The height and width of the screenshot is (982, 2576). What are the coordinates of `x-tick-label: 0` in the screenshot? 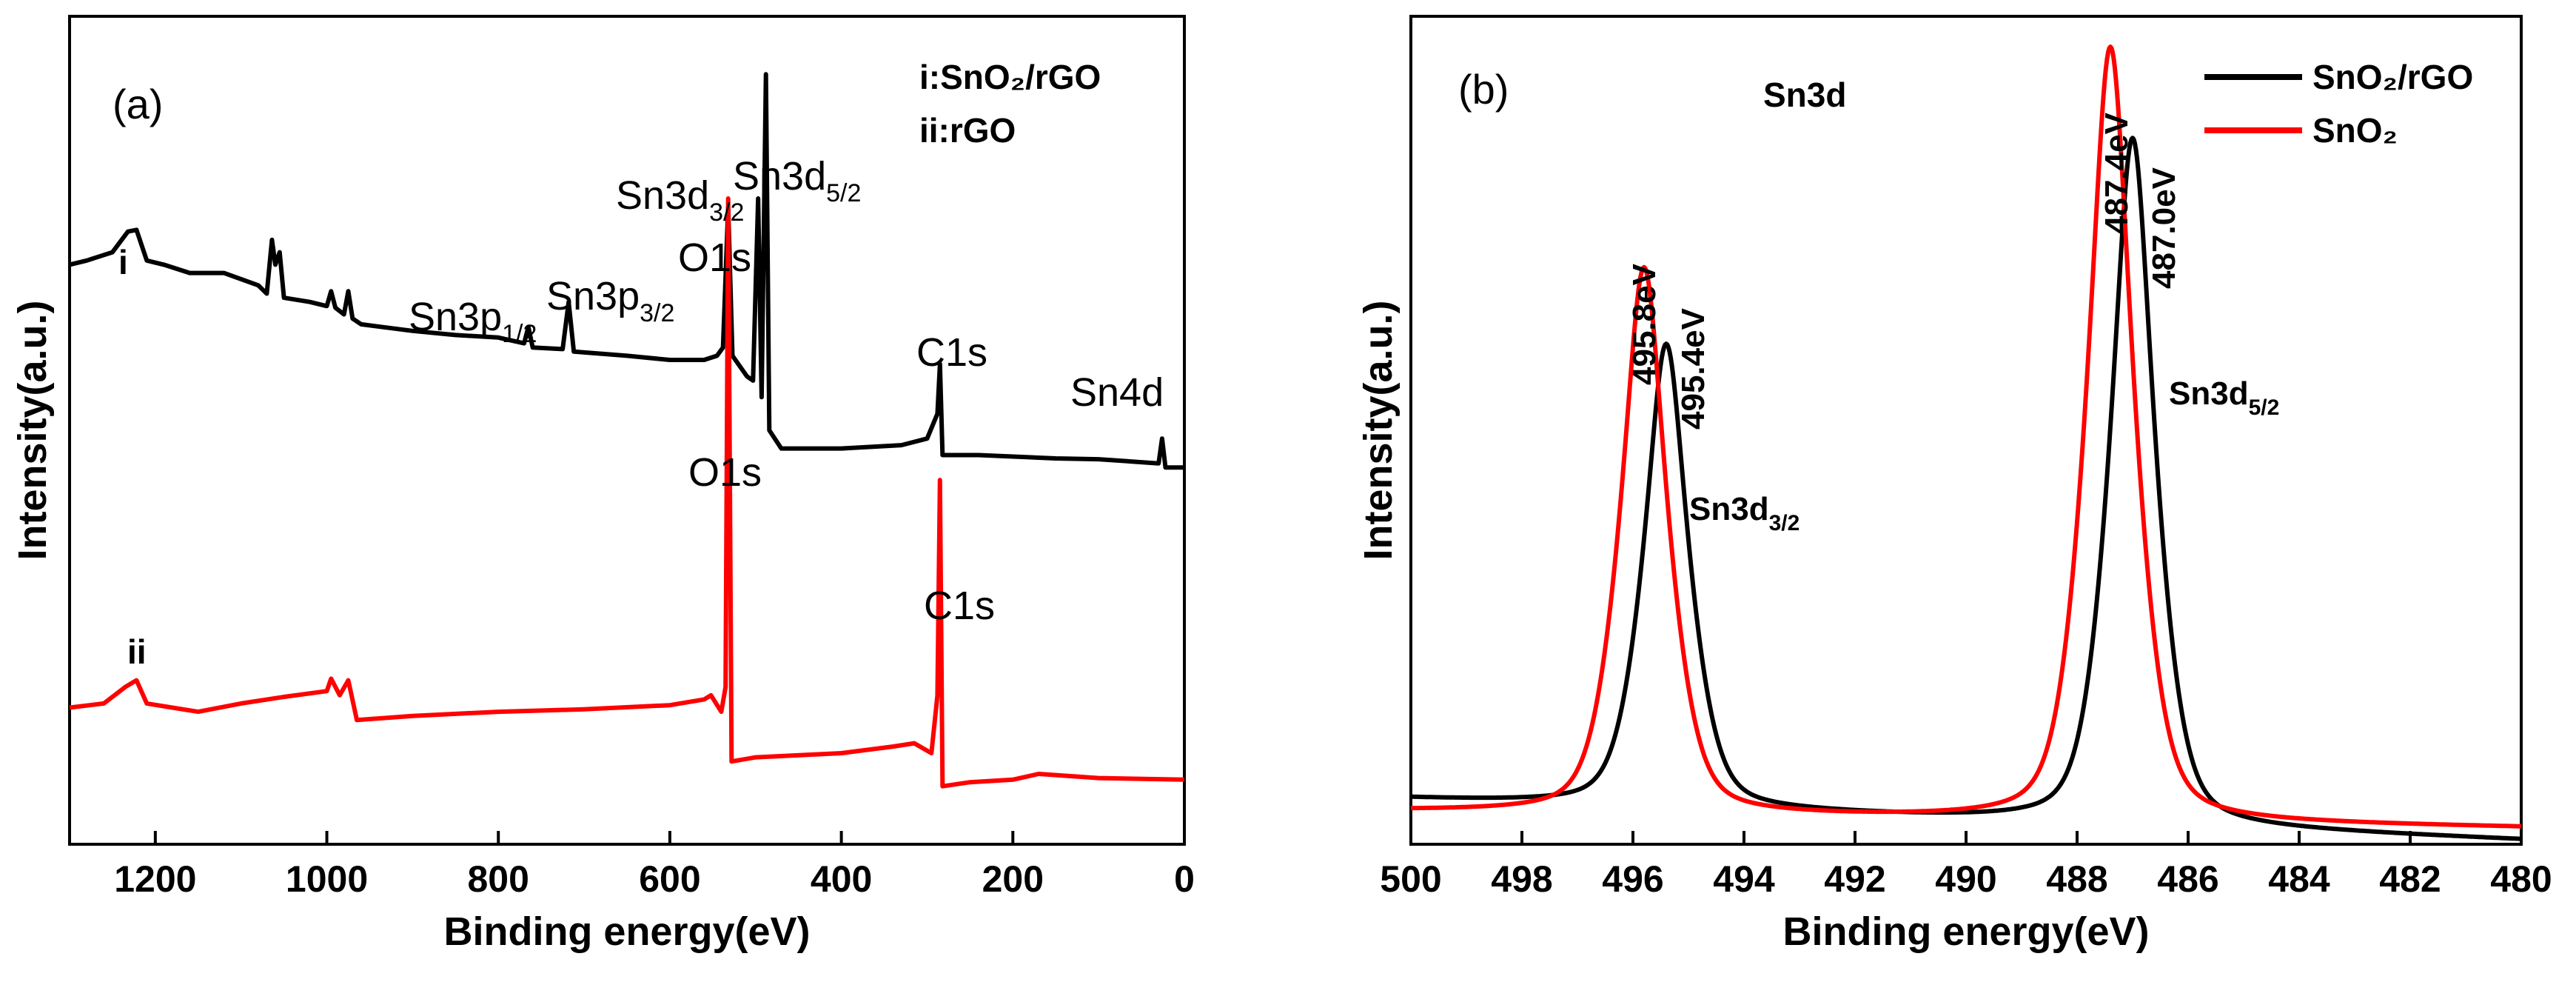 It's located at (1184, 879).